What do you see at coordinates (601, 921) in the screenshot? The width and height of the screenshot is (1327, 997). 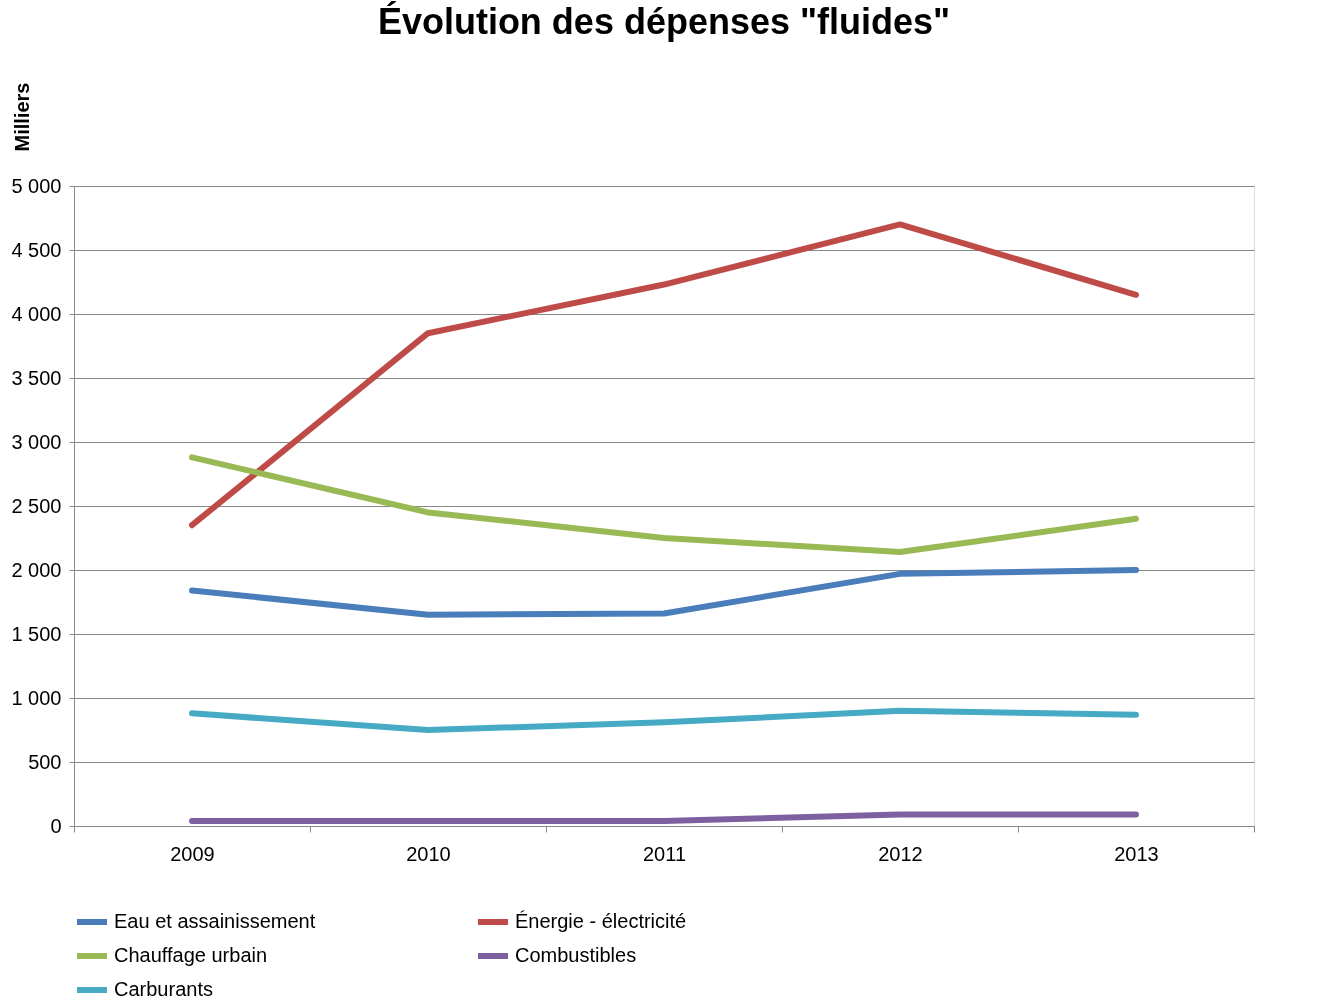 I see `legend-label: Énergie - électricité` at bounding box center [601, 921].